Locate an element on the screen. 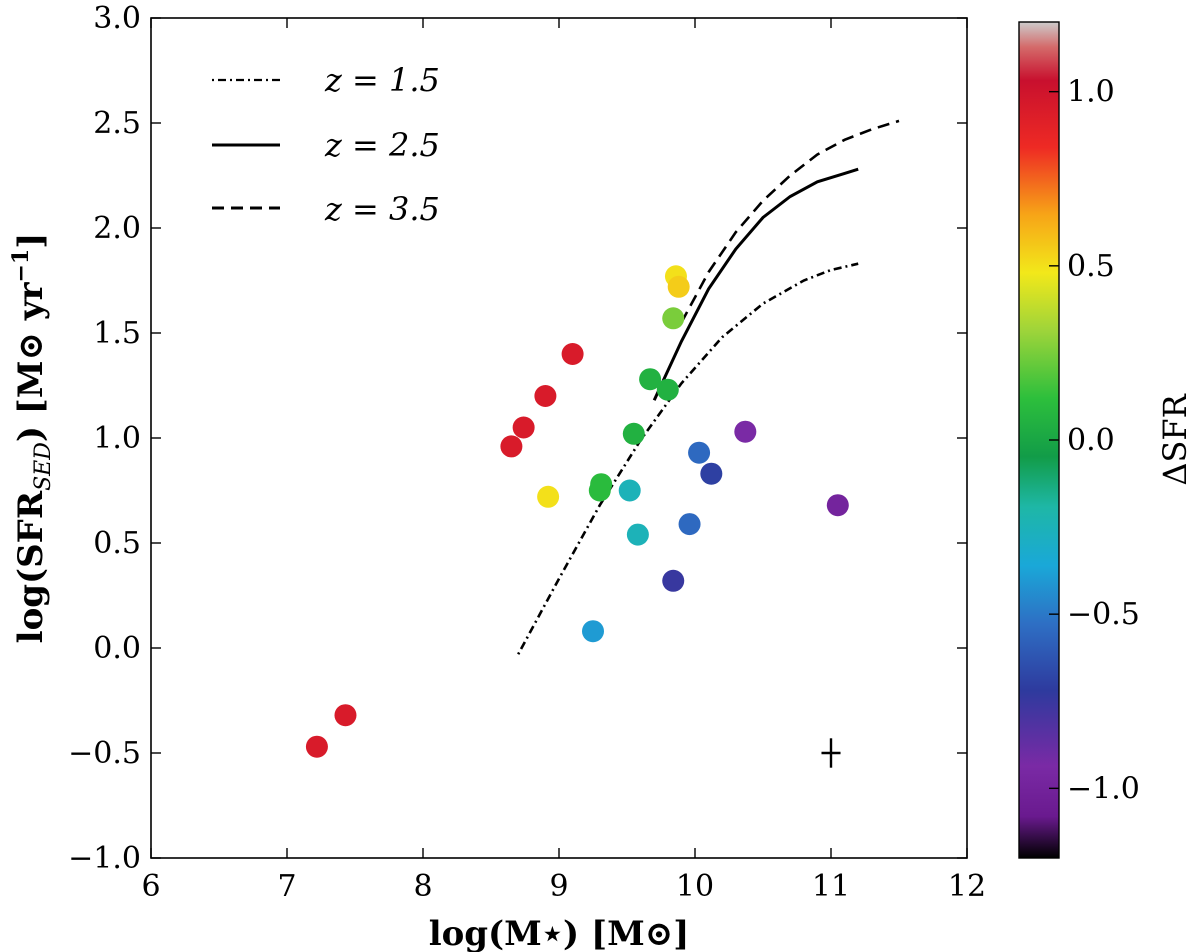  y-tick-label: 2.0 is located at coordinates (117, 228).